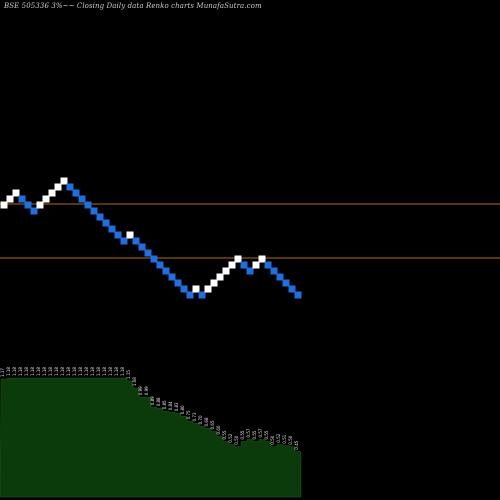 The image size is (500, 500). Describe the element at coordinates (134, 381) in the screenshot. I see `volume-label: 1.08` at that location.